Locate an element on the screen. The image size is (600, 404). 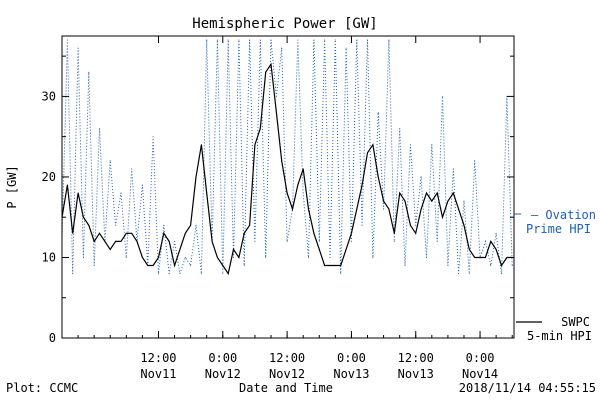
legend-swpc-line2: 5-min HPI is located at coordinates (559, 336).